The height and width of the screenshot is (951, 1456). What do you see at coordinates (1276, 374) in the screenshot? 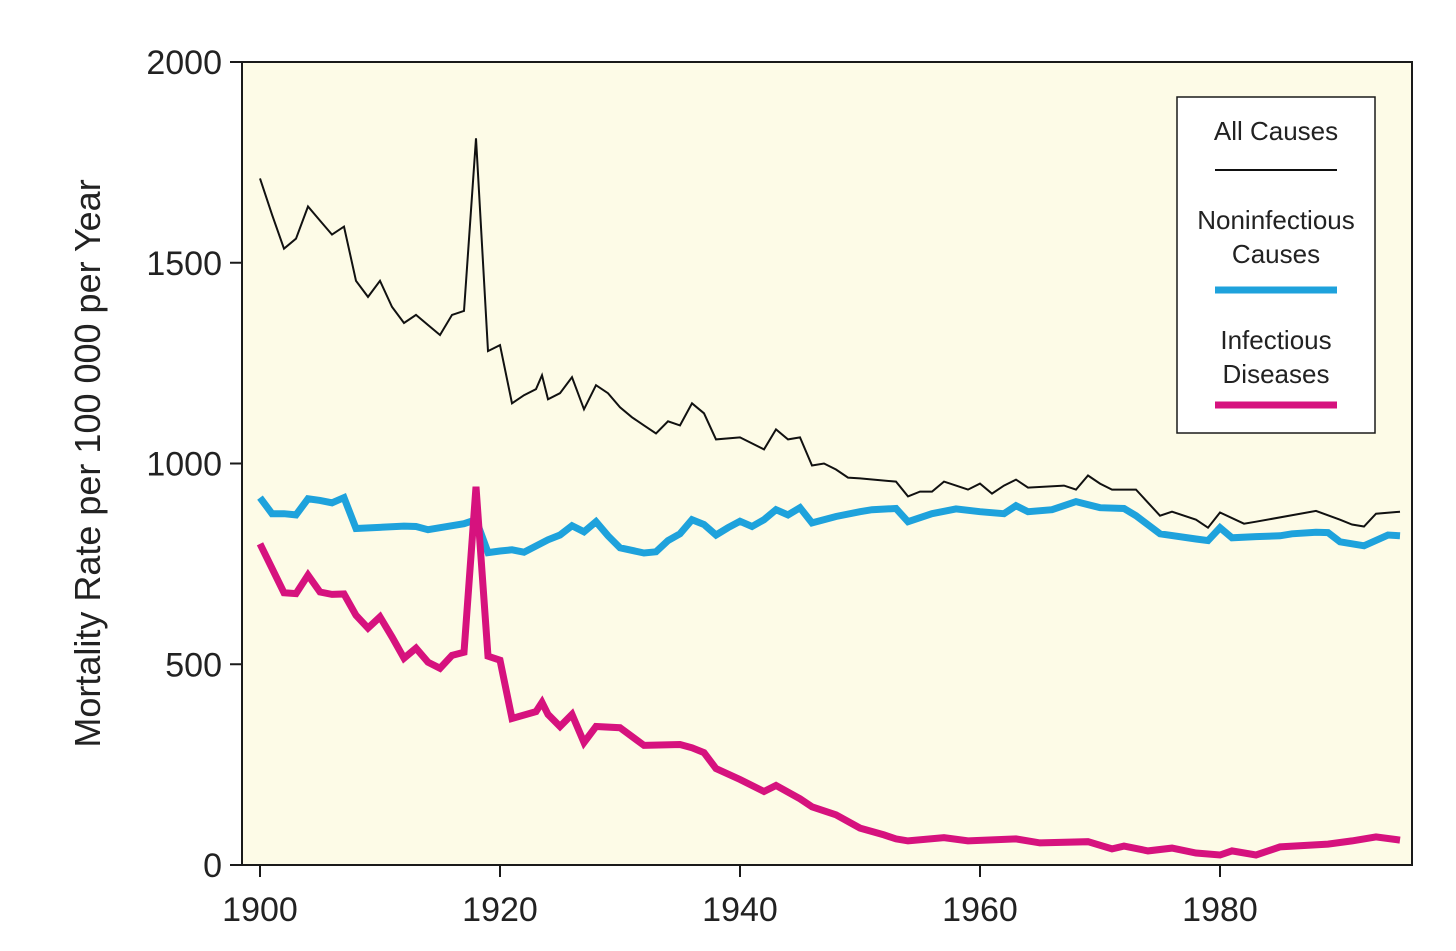
I see `legend-entry-label: Diseases` at bounding box center [1276, 374].